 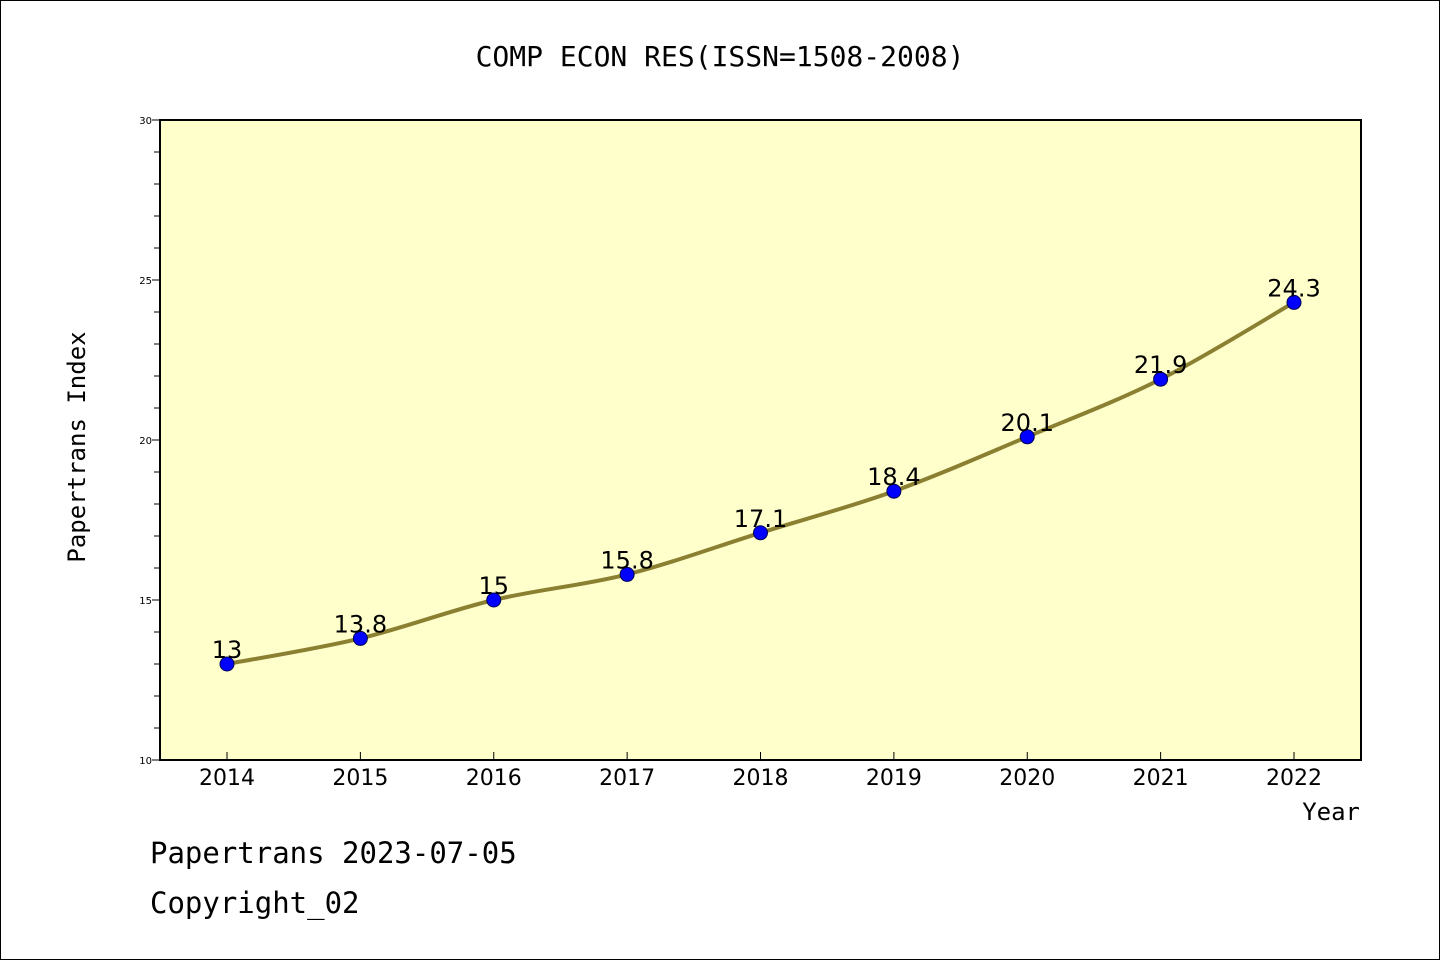 What do you see at coordinates (494, 778) in the screenshot?
I see `x-tick-label: 2016` at bounding box center [494, 778].